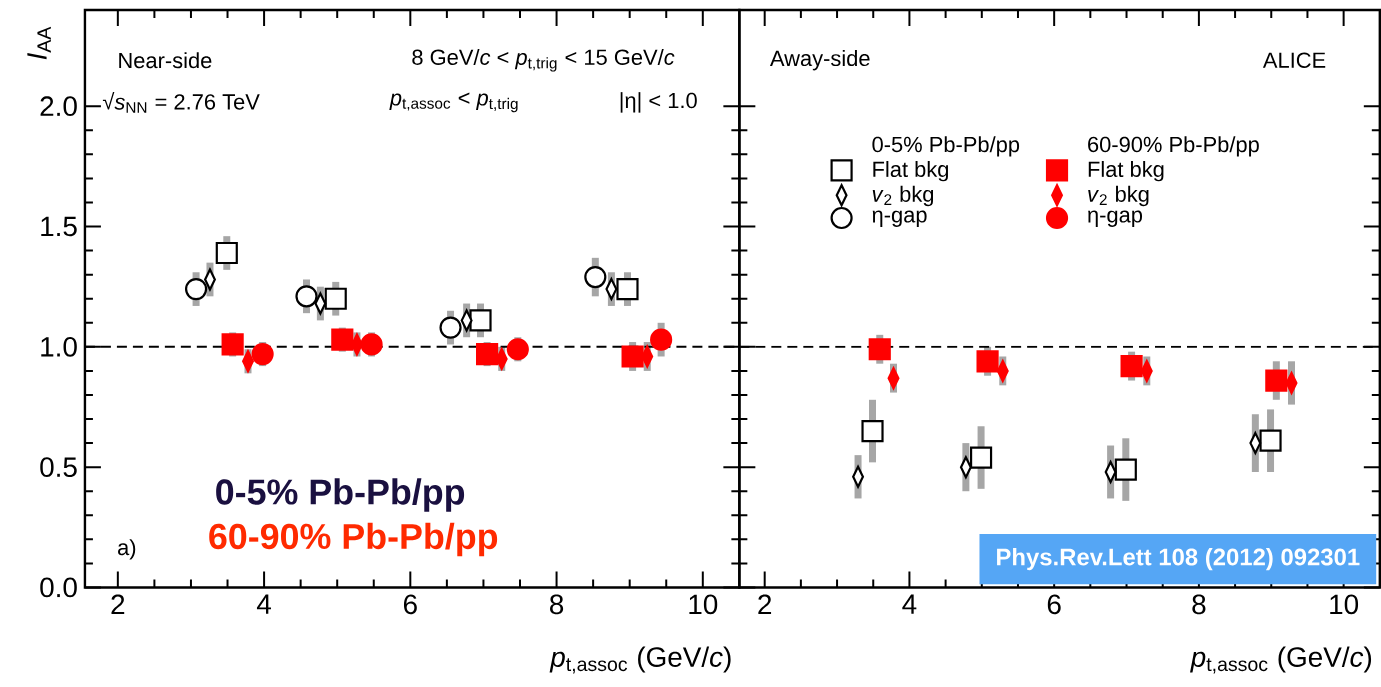 The width and height of the screenshot is (1381, 687). I want to click on annotation: Away-side, so click(819, 60).